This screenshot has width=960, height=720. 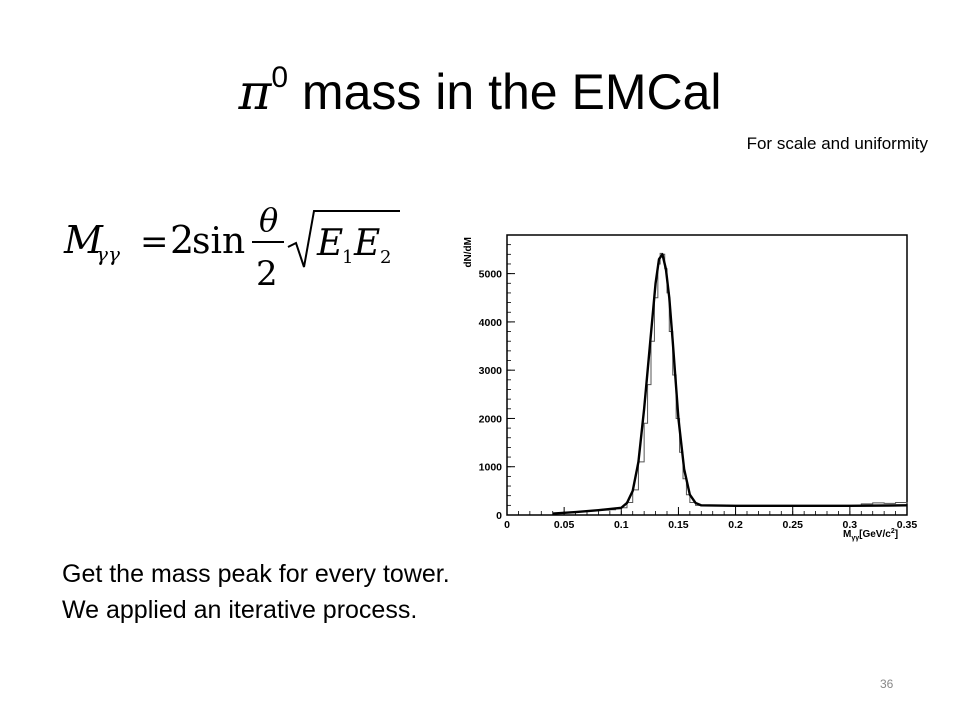 What do you see at coordinates (280, 78) in the screenshot?
I see `title-superscript: 0` at bounding box center [280, 78].